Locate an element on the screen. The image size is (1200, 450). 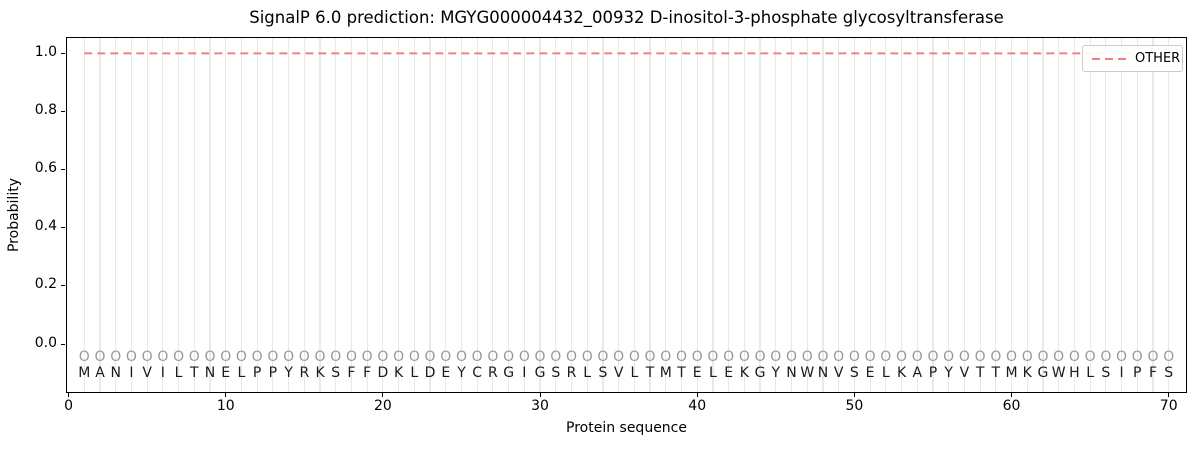
other-probability-line is located at coordinates (626, 53).